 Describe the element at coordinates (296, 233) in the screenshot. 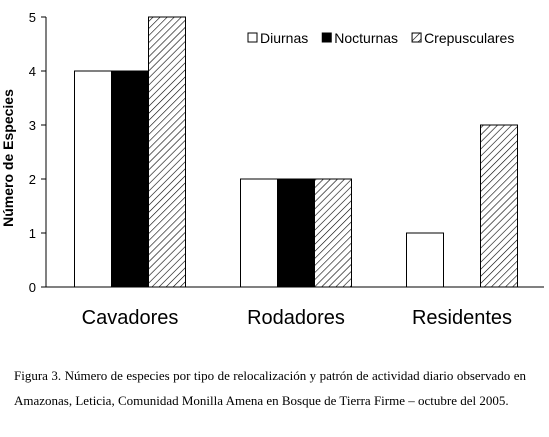

I see `bar-nocturnas-rodadores` at that location.